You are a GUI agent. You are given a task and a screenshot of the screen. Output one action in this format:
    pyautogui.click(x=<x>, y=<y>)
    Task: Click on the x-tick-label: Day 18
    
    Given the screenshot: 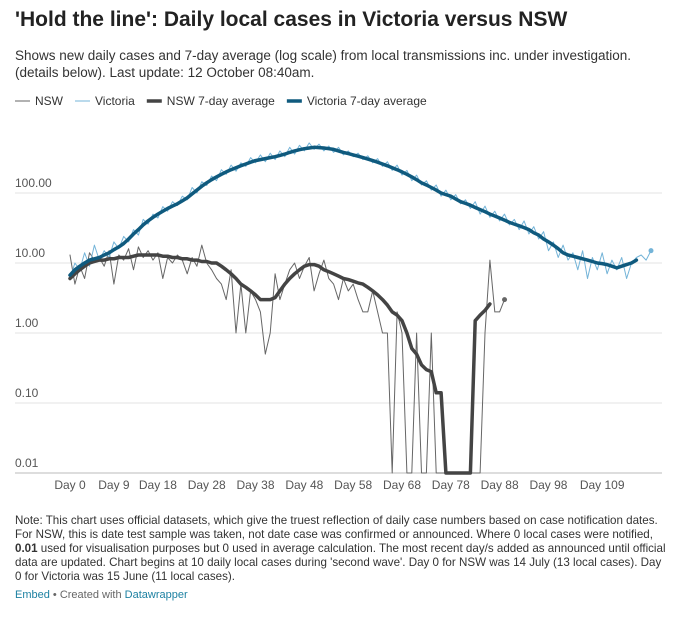 What is the action you would take?
    pyautogui.click(x=158, y=485)
    